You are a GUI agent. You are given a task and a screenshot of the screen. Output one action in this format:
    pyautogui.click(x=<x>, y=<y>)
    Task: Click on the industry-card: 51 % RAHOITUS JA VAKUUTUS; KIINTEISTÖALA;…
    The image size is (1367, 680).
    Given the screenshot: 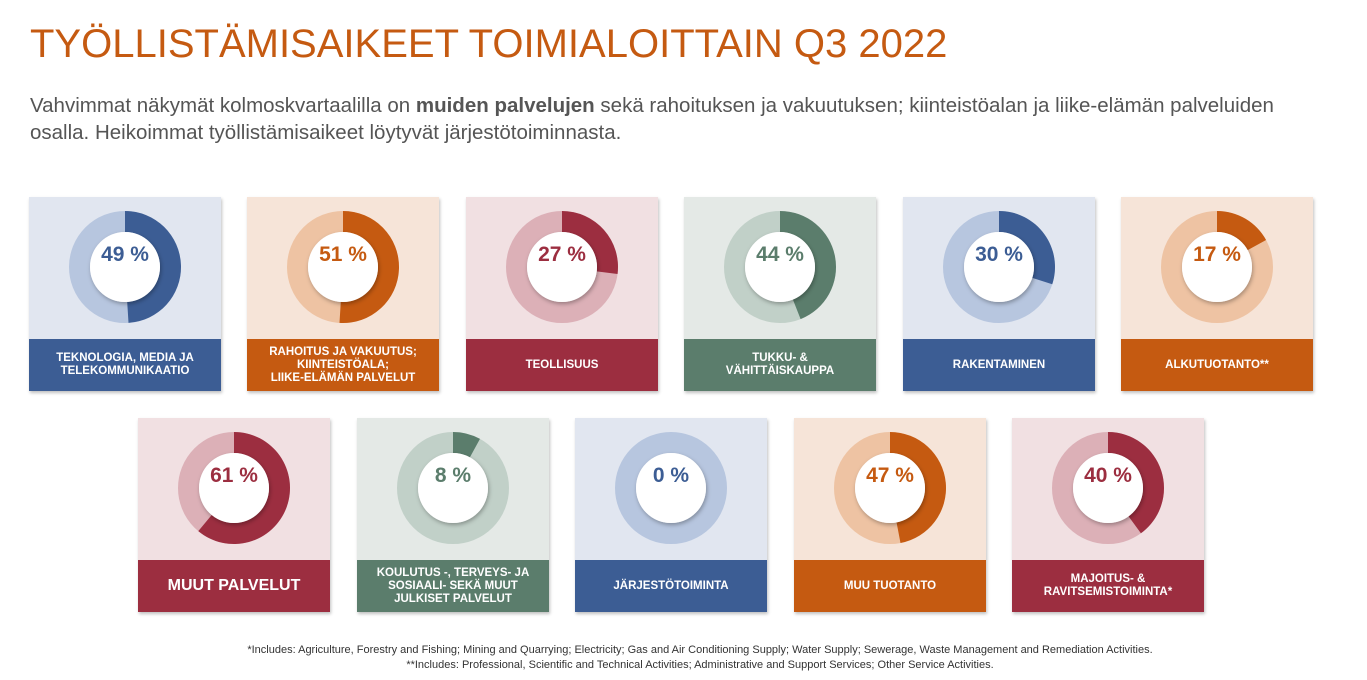 What is the action you would take?
    pyautogui.click(x=343, y=294)
    